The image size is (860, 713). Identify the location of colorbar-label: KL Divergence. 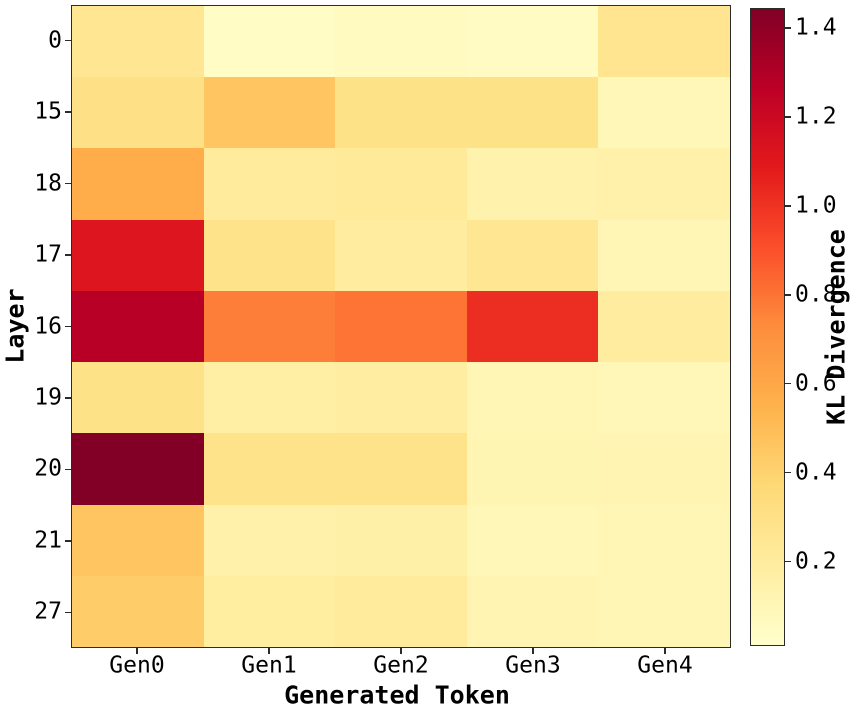
(836, 327).